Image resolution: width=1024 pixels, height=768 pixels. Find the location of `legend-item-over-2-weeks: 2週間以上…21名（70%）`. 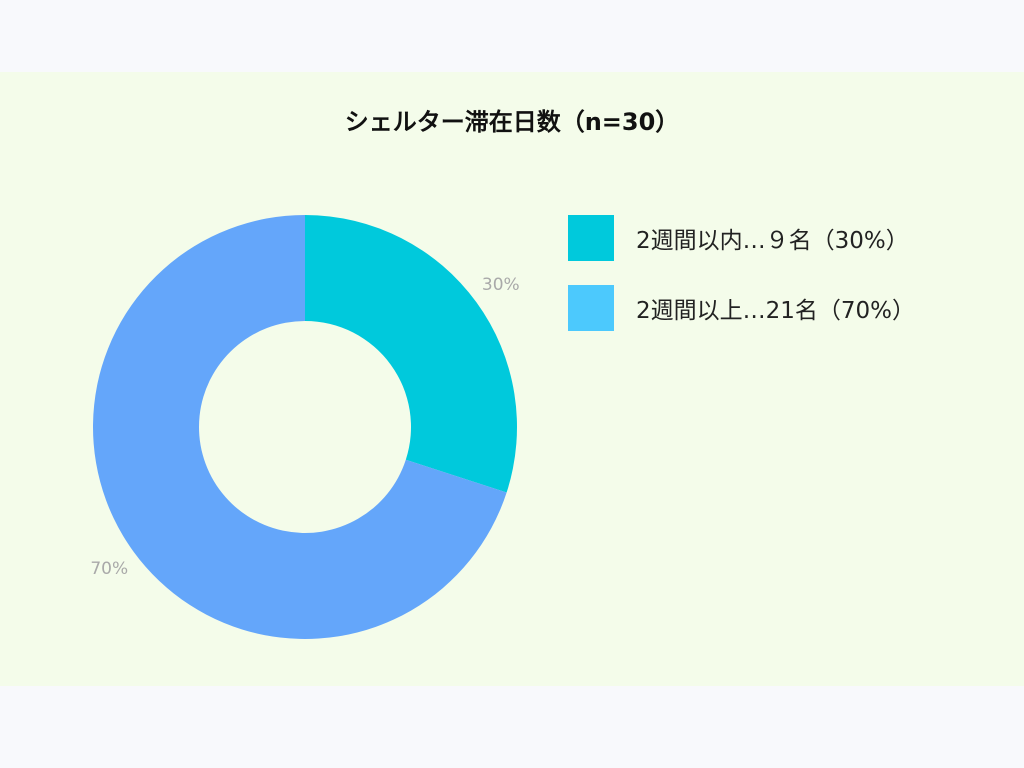

legend-item-over-2-weeks: 2週間以上…21名（70%） is located at coordinates (741, 308).